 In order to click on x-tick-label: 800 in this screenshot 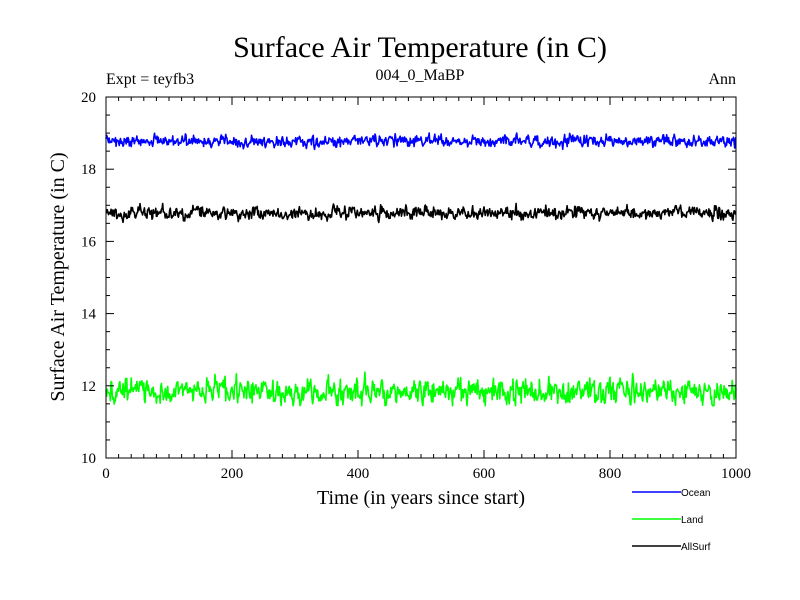, I will do `click(610, 474)`.